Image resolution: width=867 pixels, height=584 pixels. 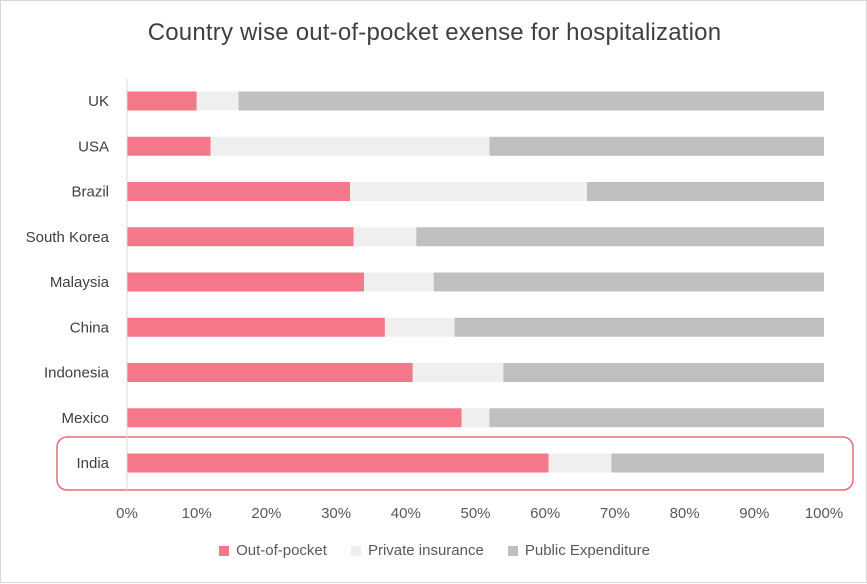 I want to click on bar-public-expenditure-india, so click(x=717, y=463).